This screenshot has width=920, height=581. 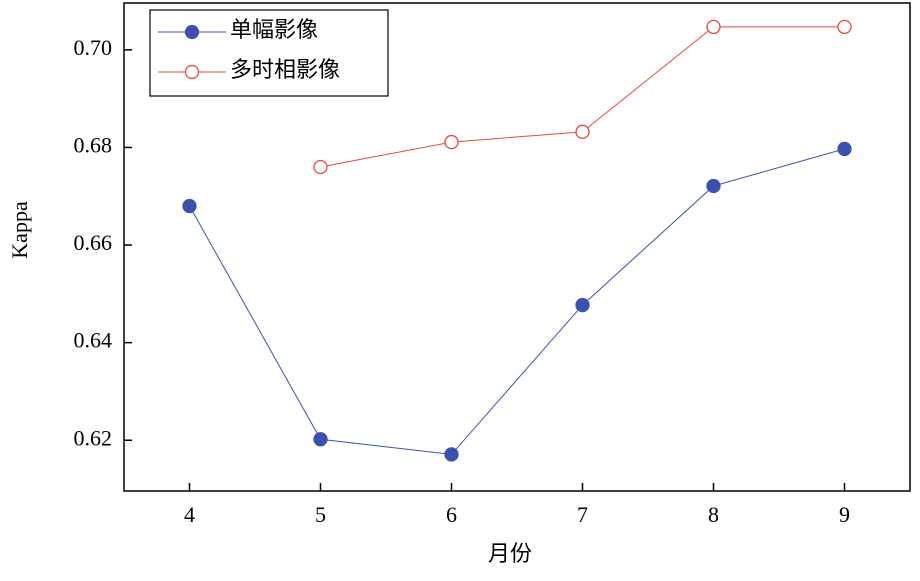 I want to click on y-tick-label: 0.66, so click(x=93, y=242).